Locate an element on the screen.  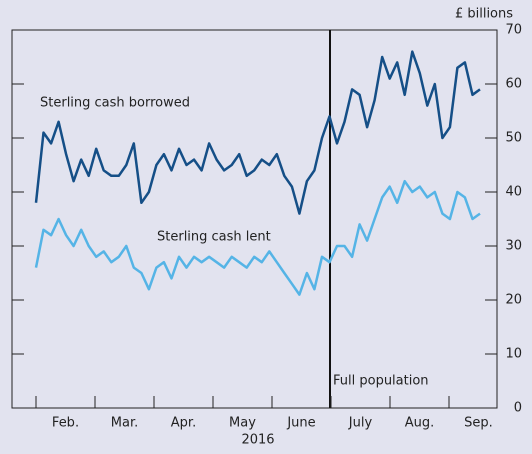
x-tick-label: Sep. is located at coordinates (478, 423).